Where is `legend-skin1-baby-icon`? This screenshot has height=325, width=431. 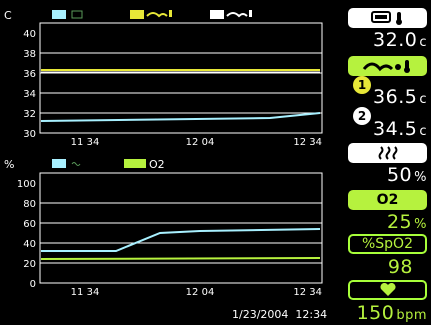
legend-skin1-baby-icon is located at coordinates (159, 14).